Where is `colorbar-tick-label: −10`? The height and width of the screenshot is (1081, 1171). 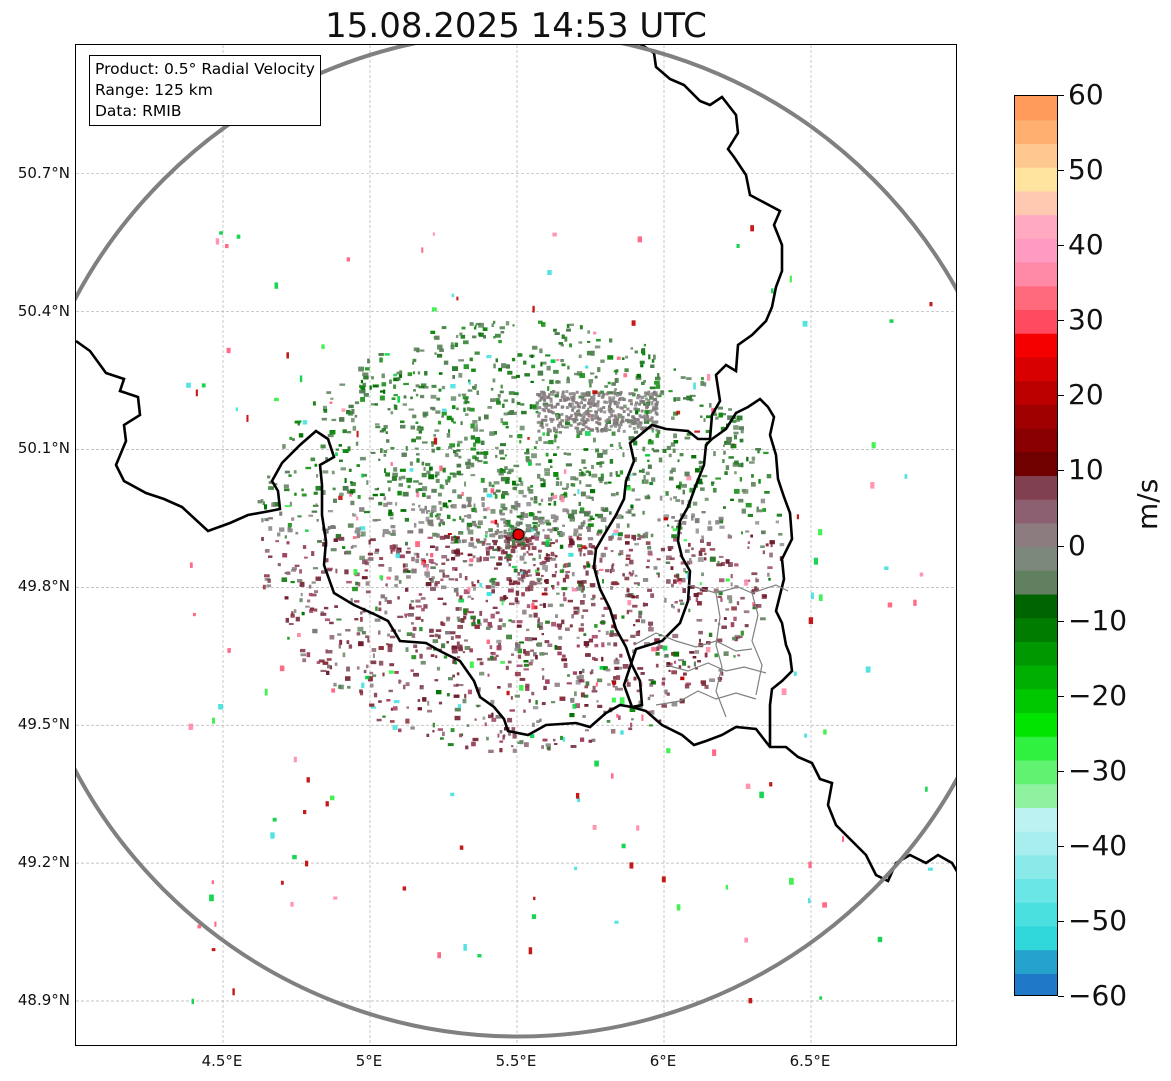 colorbar-tick-label: −10 is located at coordinates (1098, 620).